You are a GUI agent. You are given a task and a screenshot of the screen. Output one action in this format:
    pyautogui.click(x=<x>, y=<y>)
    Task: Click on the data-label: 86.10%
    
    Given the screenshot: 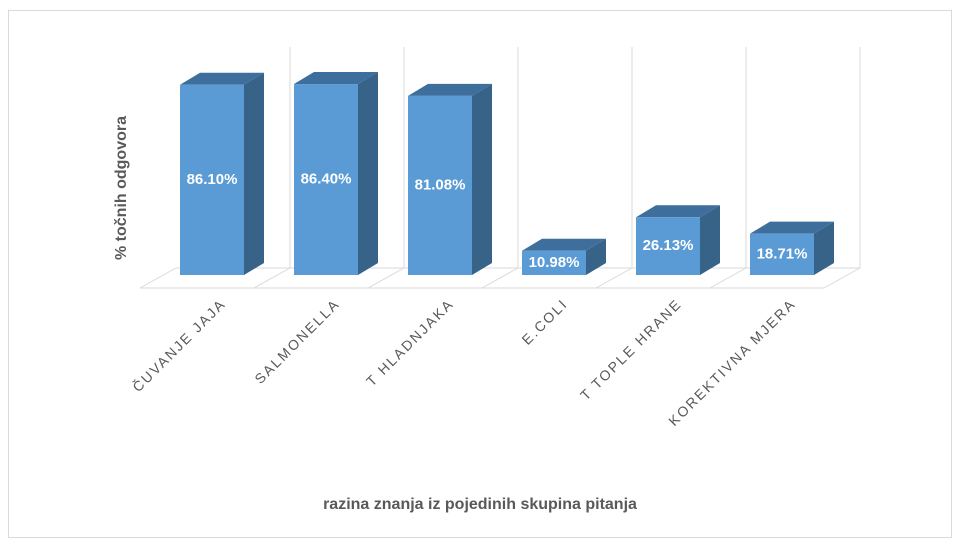 What is the action you would take?
    pyautogui.click(x=212, y=179)
    